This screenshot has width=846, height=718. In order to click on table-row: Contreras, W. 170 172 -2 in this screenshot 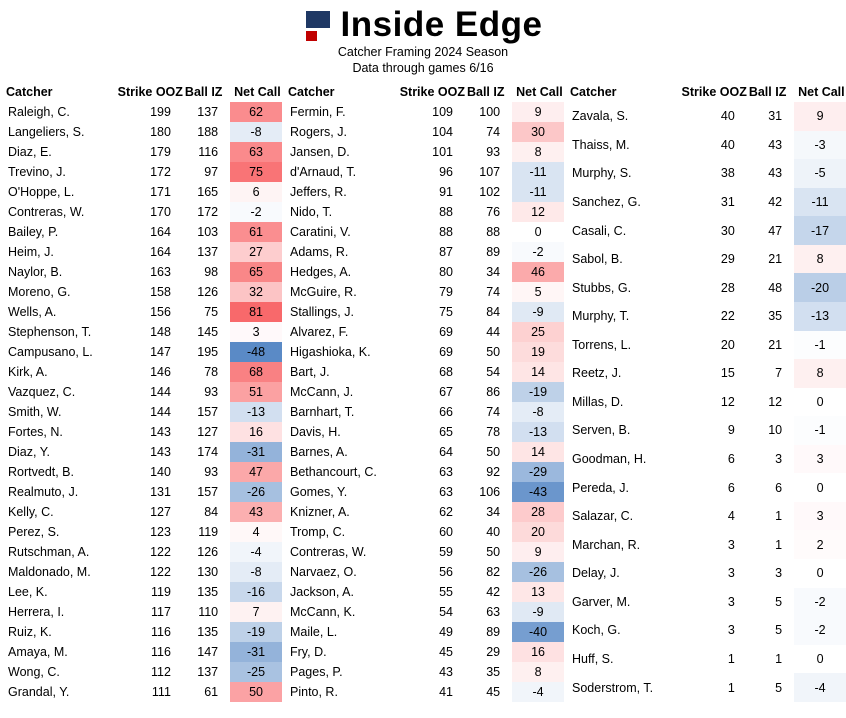, I will do `click(144, 212)`.